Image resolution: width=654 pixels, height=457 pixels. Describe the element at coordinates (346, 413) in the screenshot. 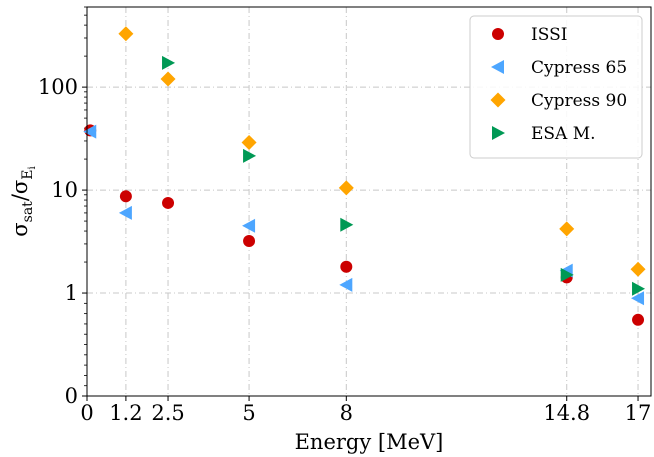

I see `x-tick-label: 8` at that location.